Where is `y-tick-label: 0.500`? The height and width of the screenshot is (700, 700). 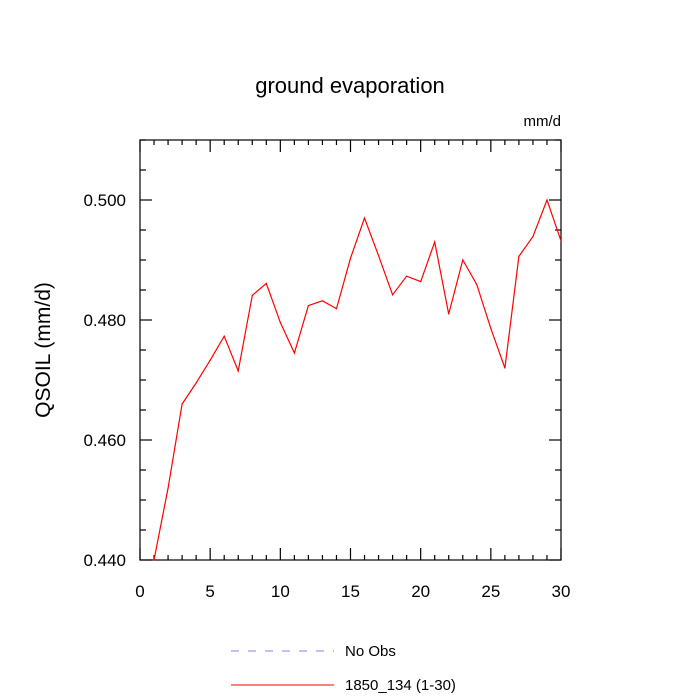 y-tick-label: 0.500 is located at coordinates (104, 200).